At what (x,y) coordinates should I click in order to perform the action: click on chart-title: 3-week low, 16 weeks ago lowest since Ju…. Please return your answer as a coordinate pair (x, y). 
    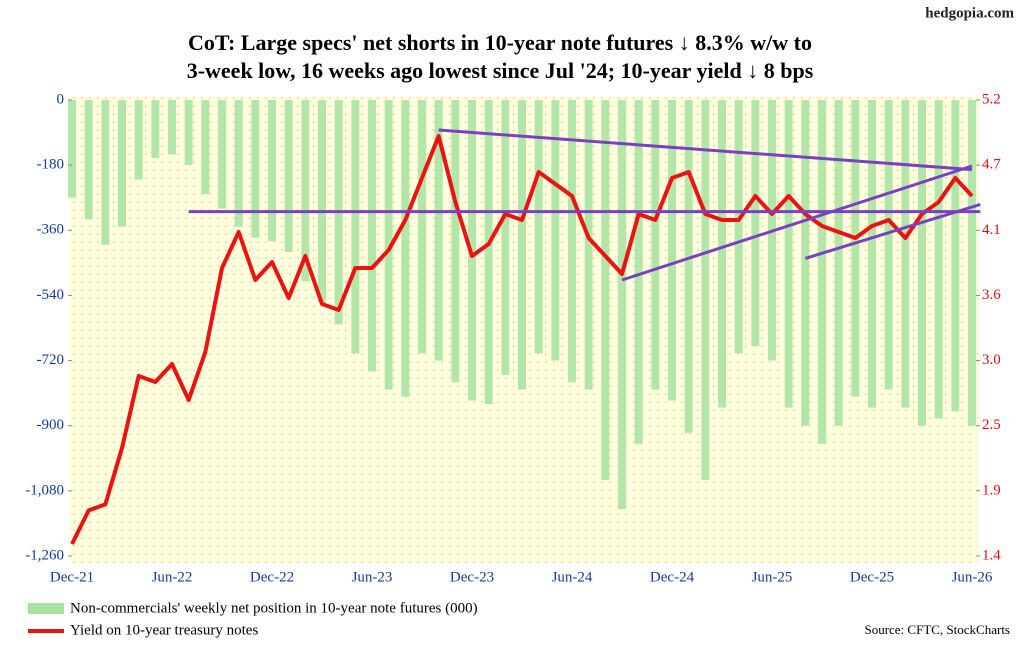
    Looking at the image, I should click on (500, 70).